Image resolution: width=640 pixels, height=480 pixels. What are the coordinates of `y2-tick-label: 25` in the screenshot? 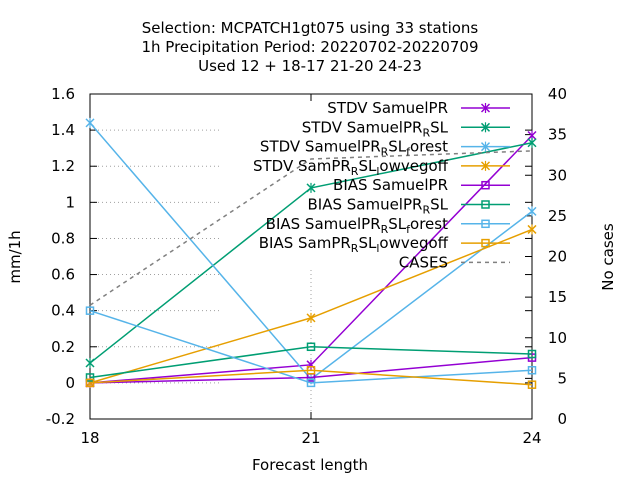 It's located at (557, 216).